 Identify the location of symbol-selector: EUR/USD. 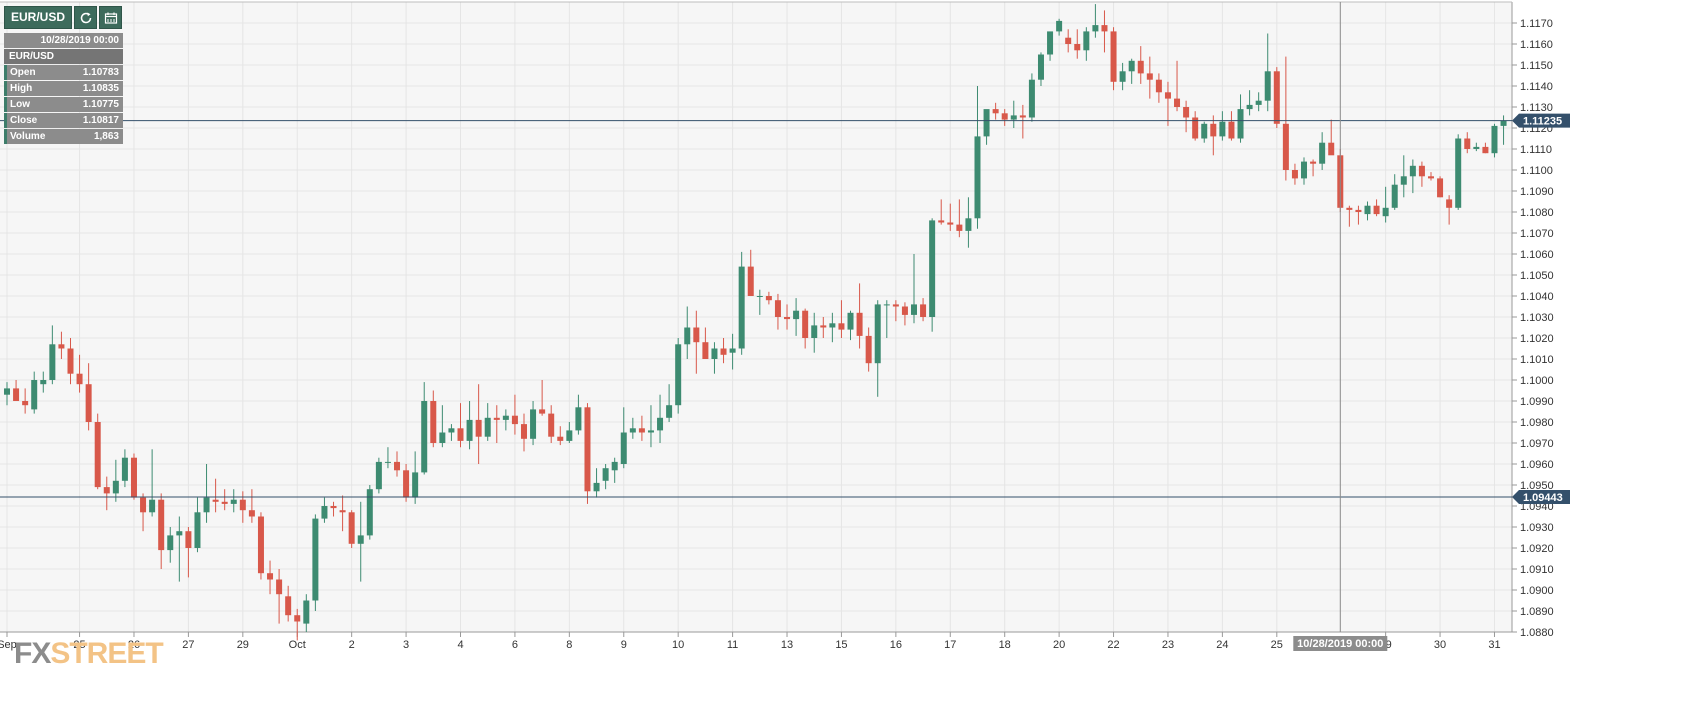
(38, 17).